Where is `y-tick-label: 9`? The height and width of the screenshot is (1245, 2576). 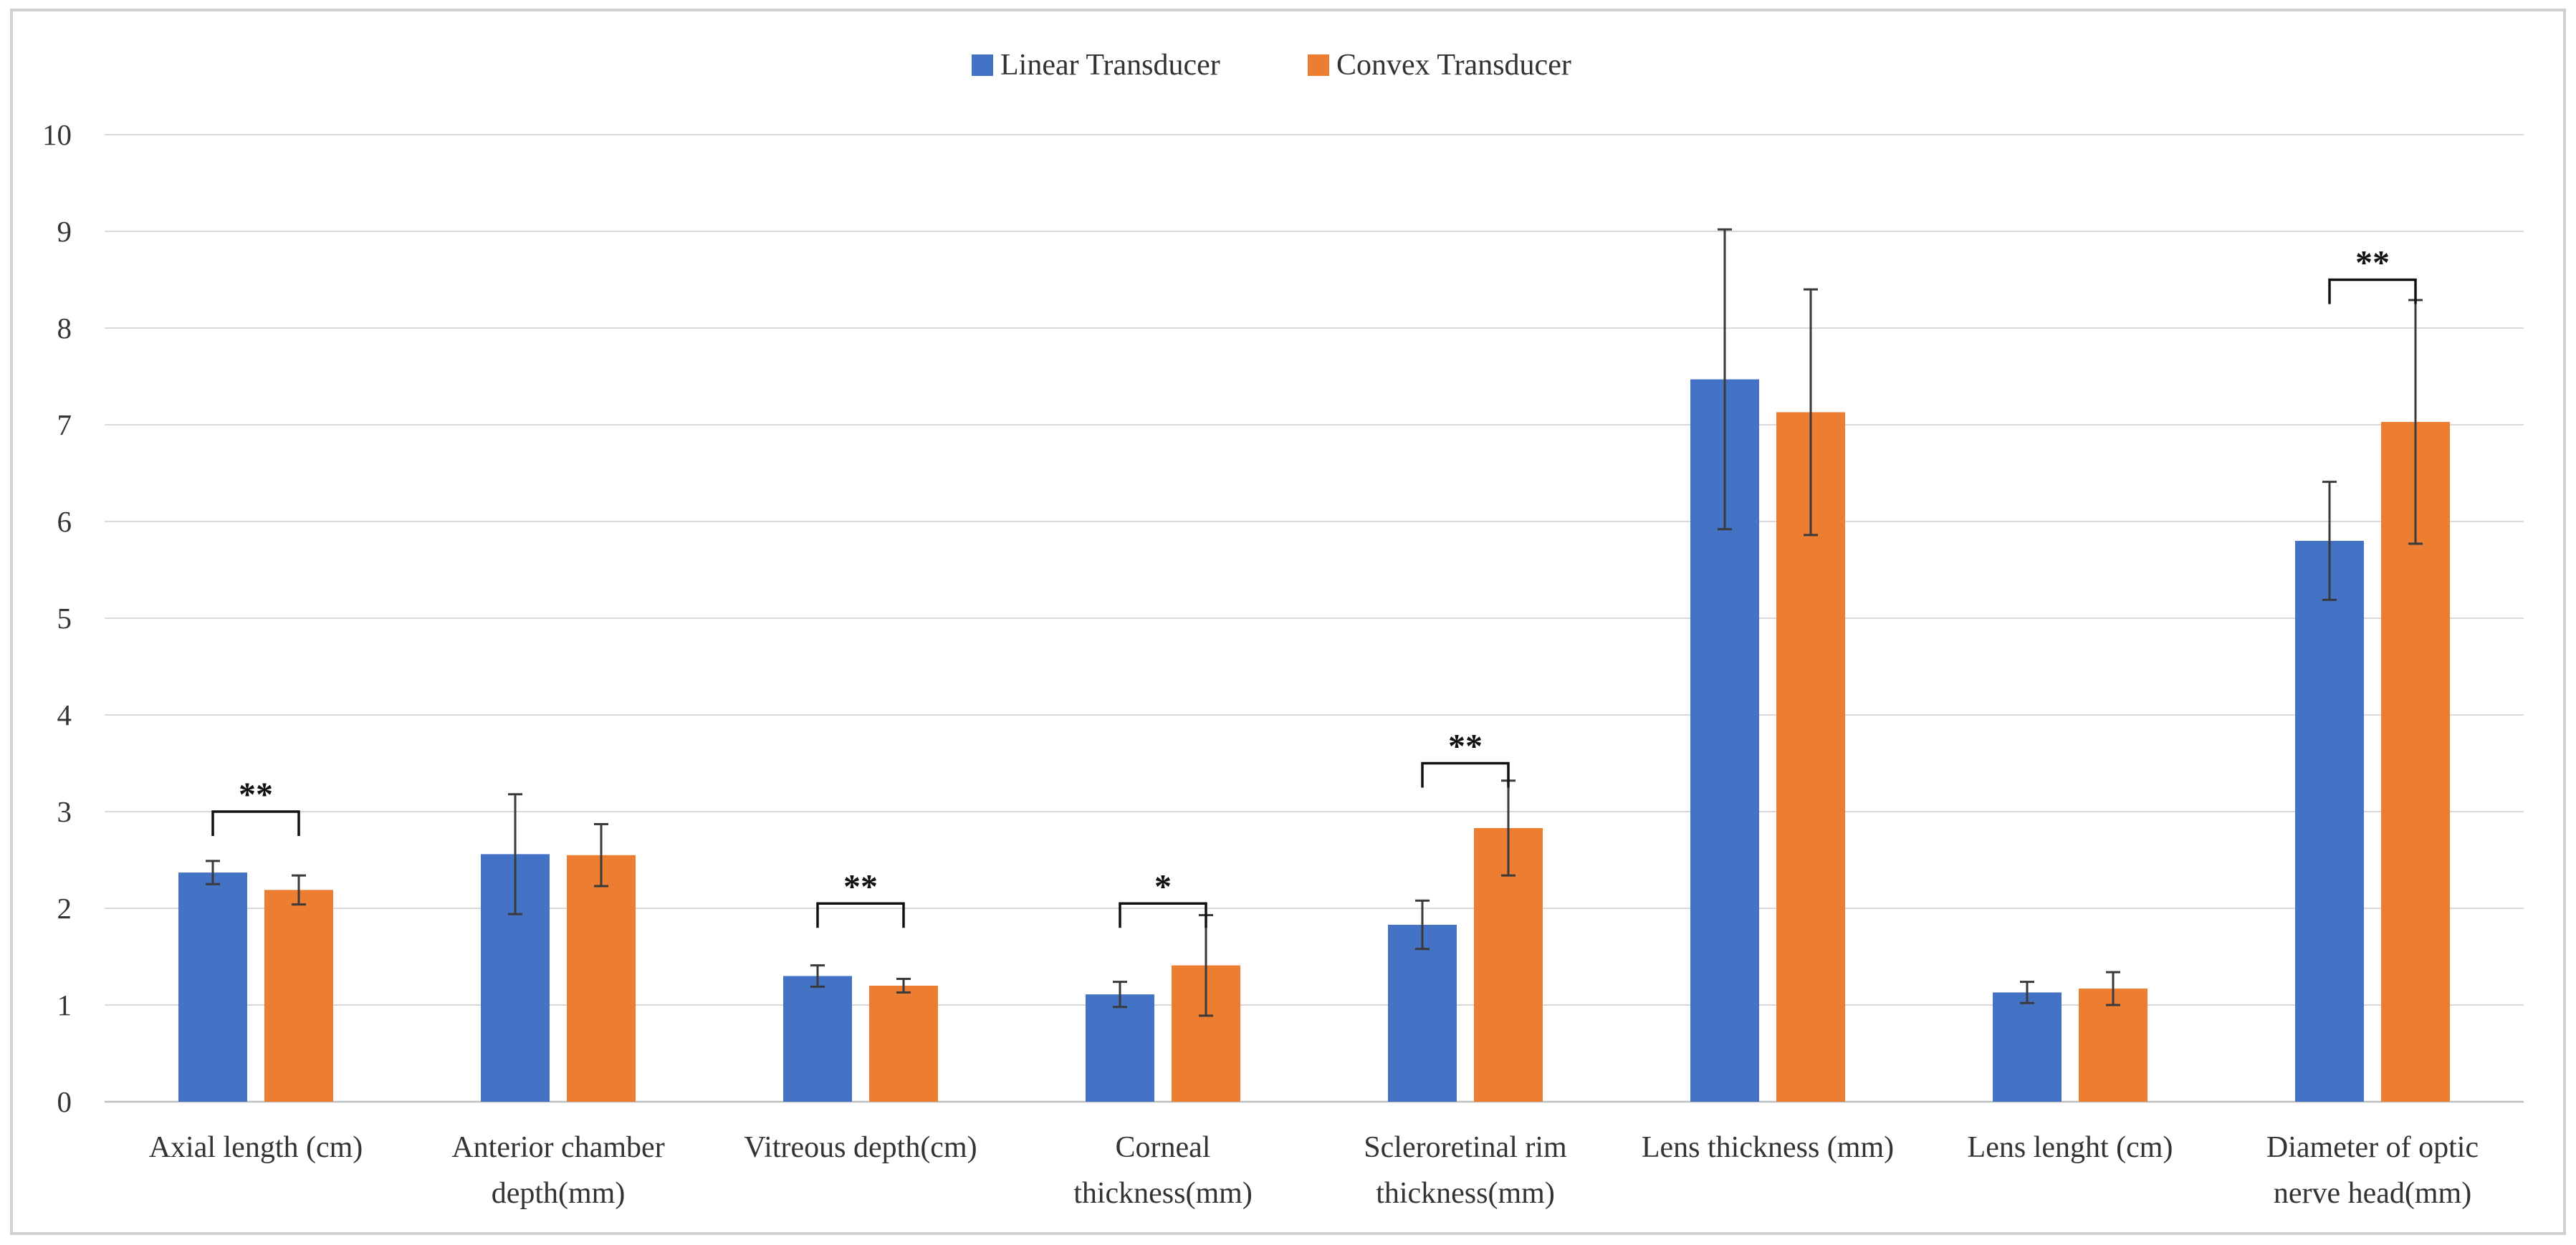 y-tick-label: 9 is located at coordinates (64, 231).